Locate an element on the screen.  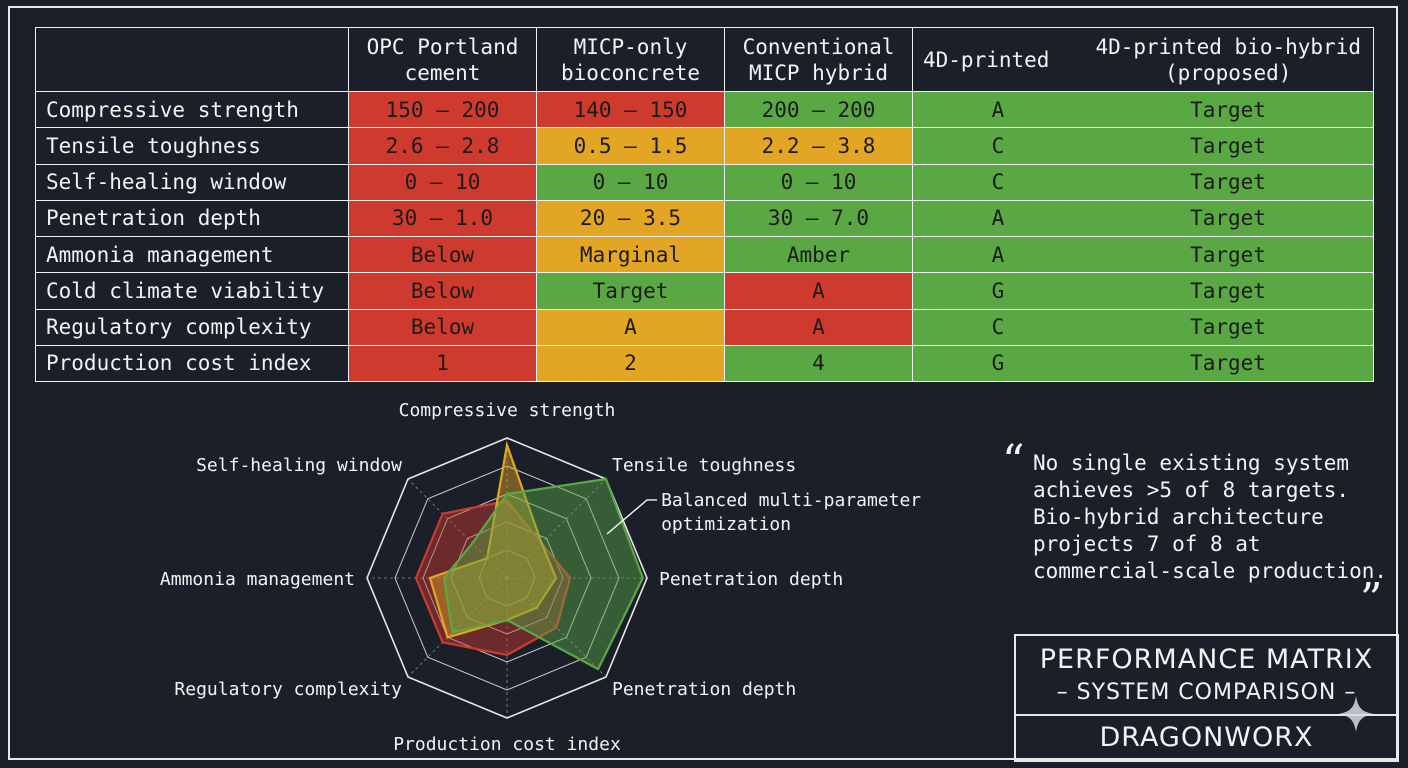
page-title: PERFORMANCE MATRIX is located at coordinates (1206, 659).